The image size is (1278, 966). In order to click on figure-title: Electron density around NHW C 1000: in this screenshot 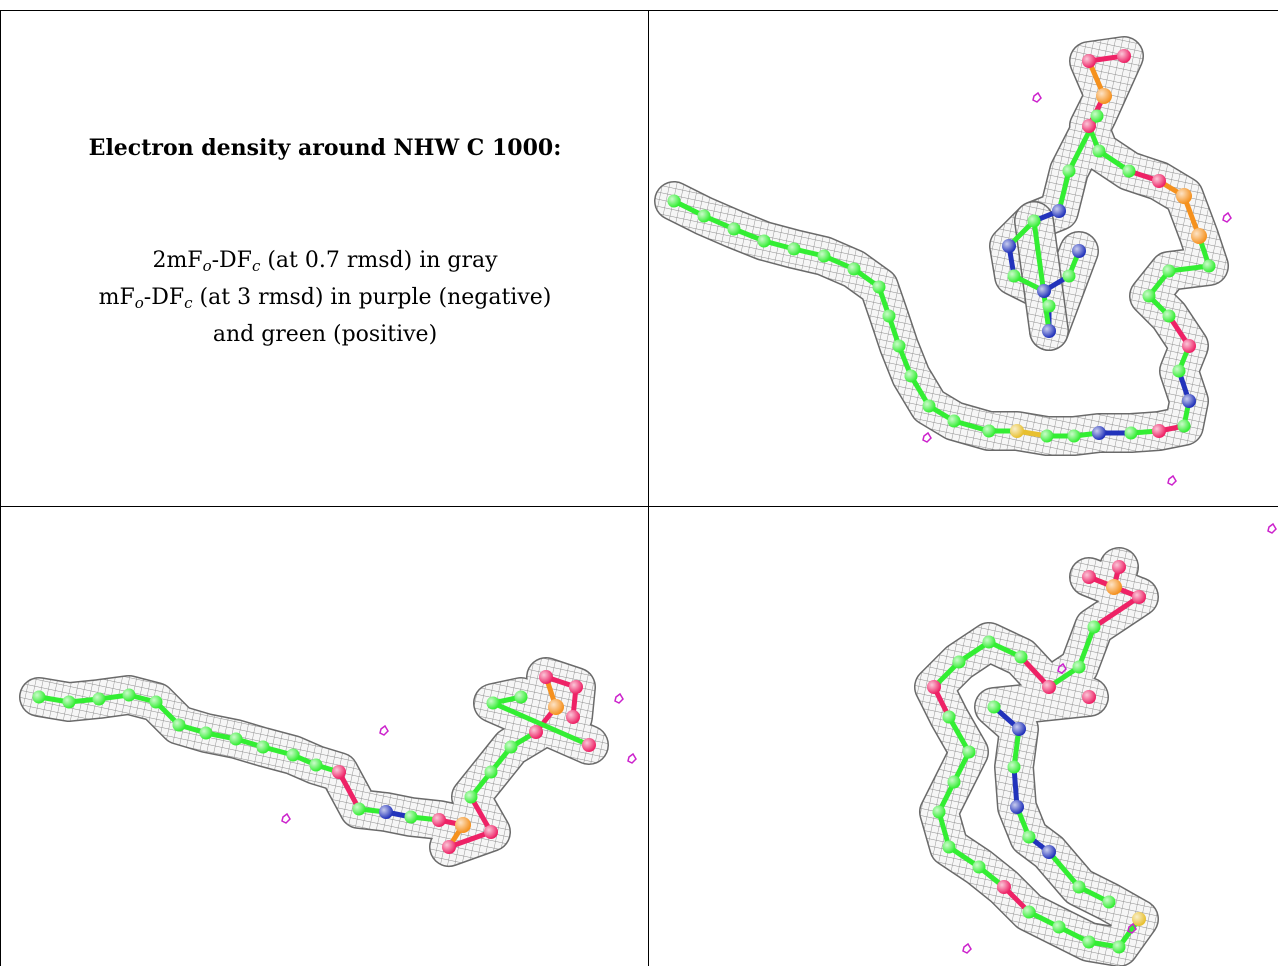, I will do `click(325, 148)`.